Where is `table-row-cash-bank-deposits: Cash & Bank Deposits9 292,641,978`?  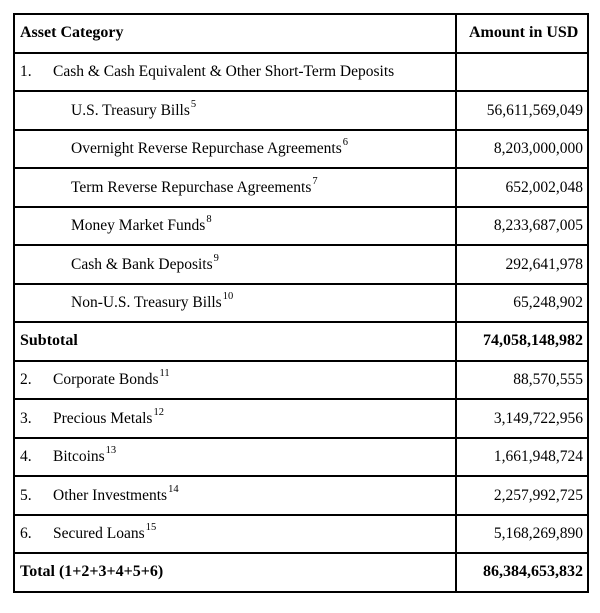
table-row-cash-bank-deposits: Cash & Bank Deposits9 292,641,978 is located at coordinates (301, 263).